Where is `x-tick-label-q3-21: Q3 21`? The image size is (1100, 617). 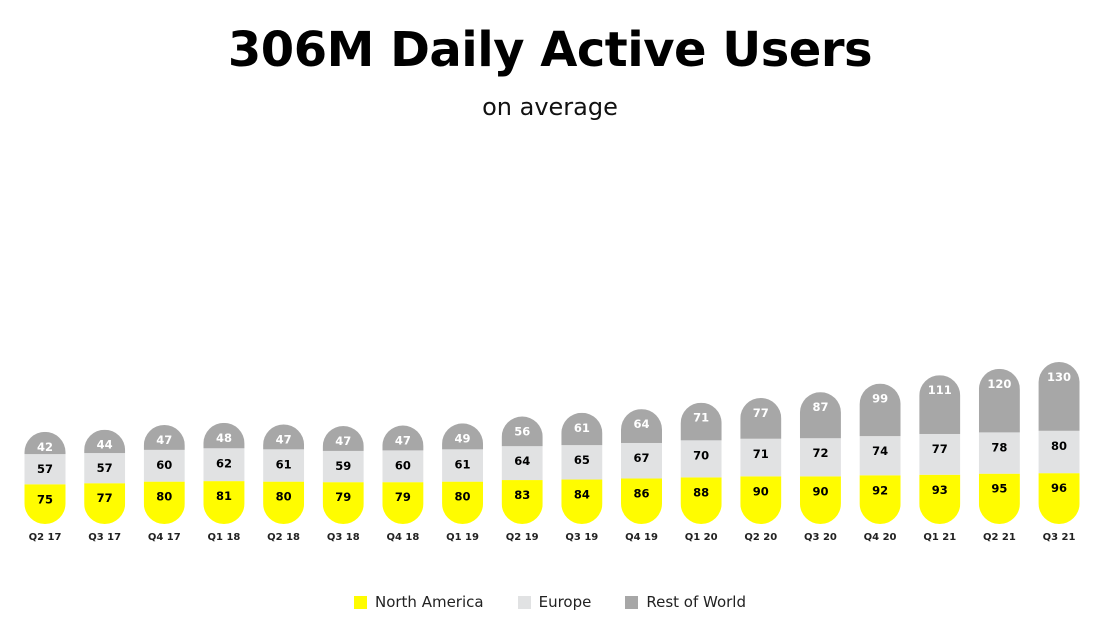
x-tick-label-q3-21: Q3 21 is located at coordinates (1059, 537).